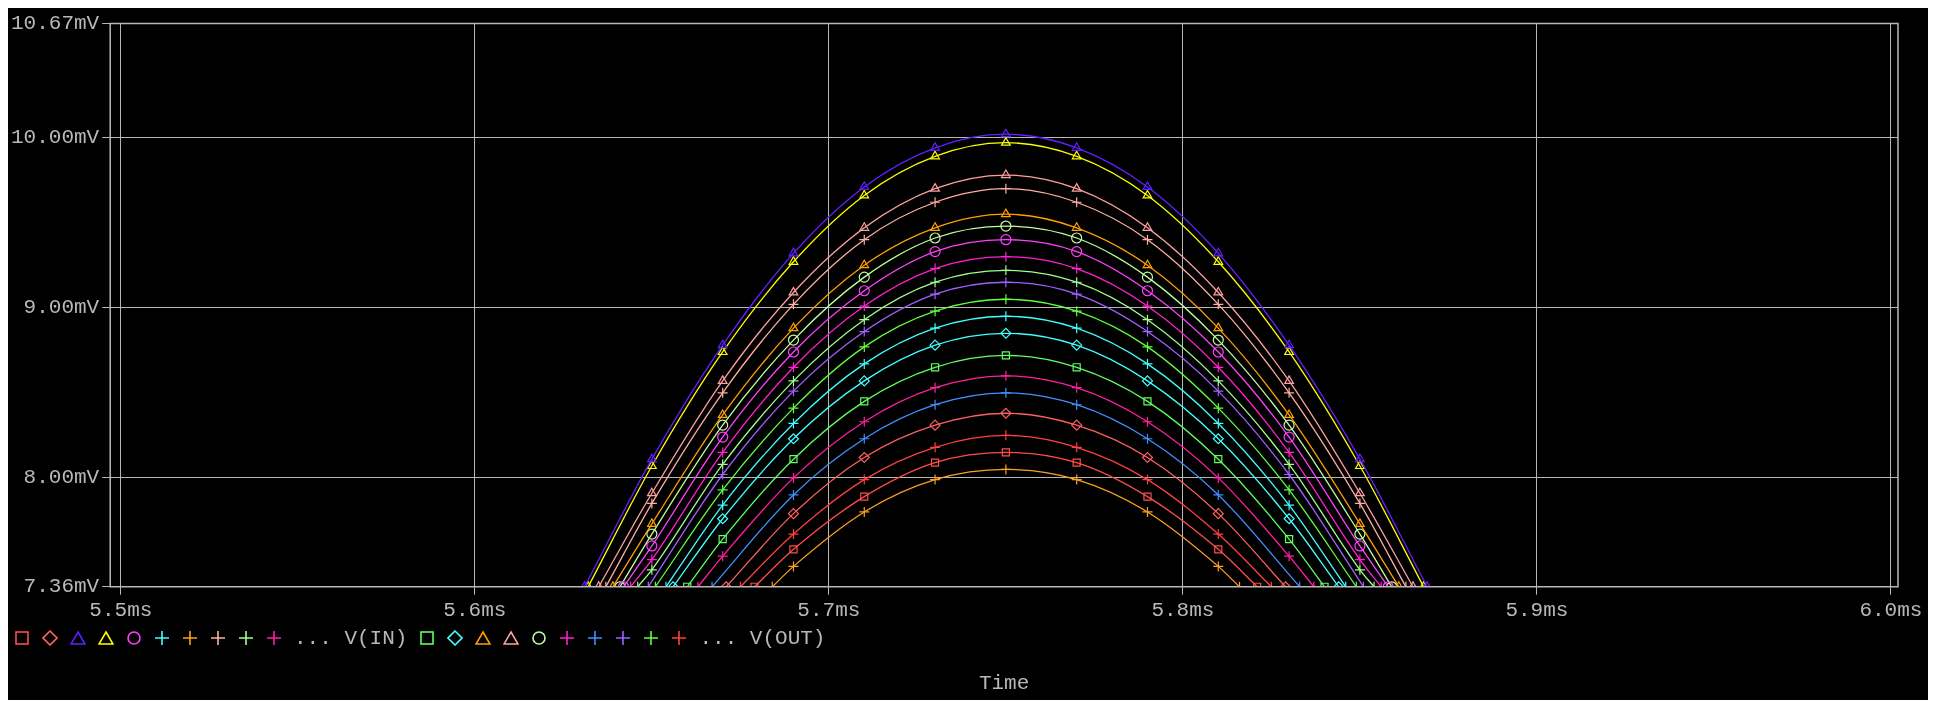 The width and height of the screenshot is (1935, 708). Describe the element at coordinates (121, 610) in the screenshot. I see `x-tick-label: 5.5ms` at that location.